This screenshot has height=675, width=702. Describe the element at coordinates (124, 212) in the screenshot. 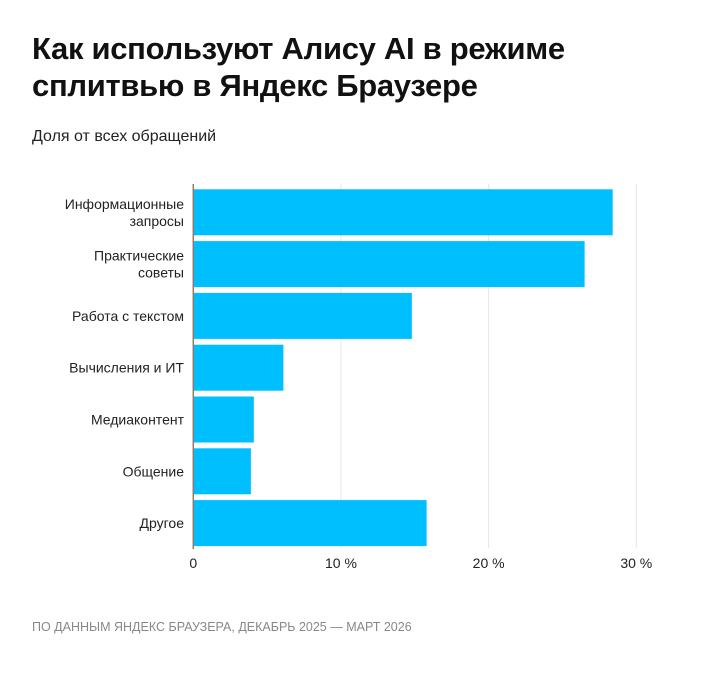

I see `category-label: Информационные запросы` at that location.